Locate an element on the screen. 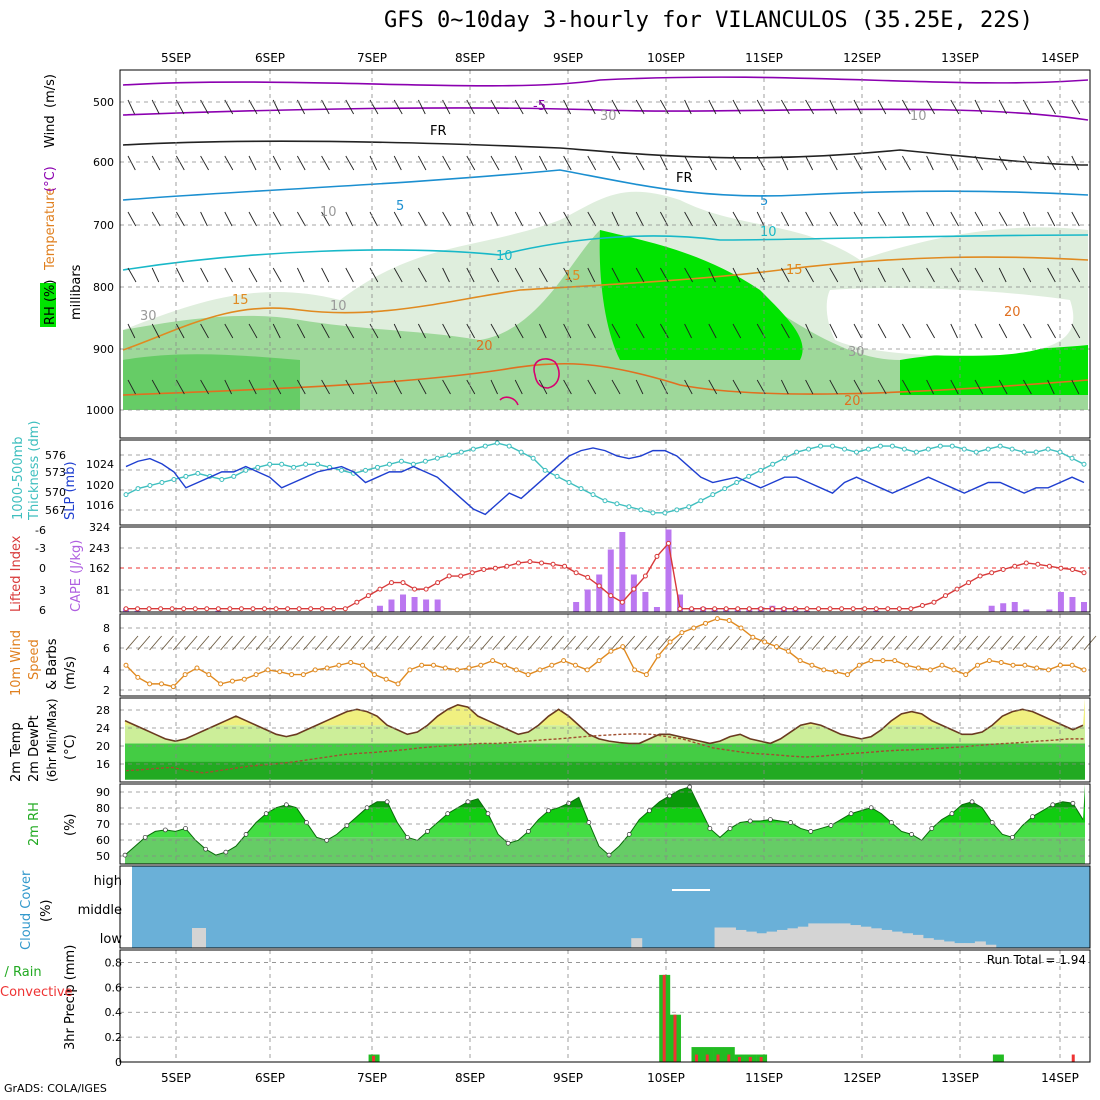 The width and height of the screenshot is (1100, 1100). wind-barb-r4-c37 is located at coordinates (1027, 331).